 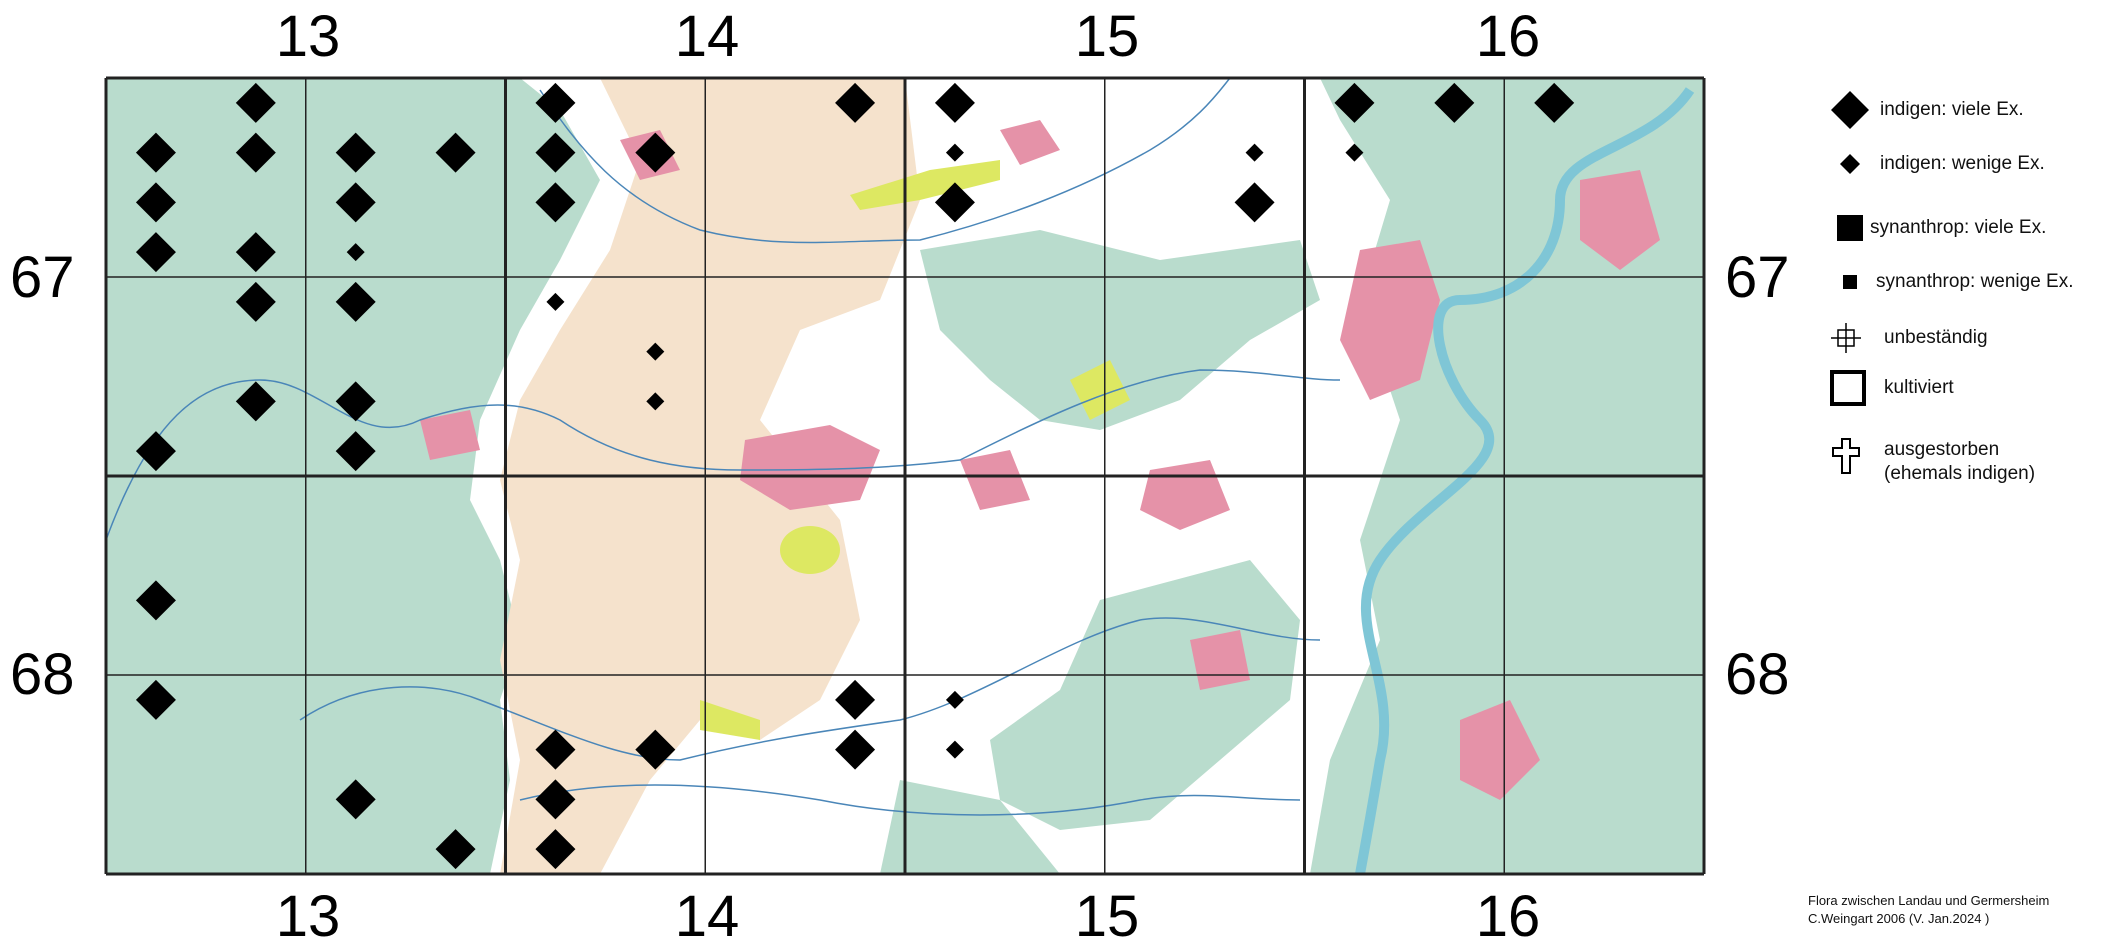 What do you see at coordinates (1850, 164) in the screenshot?
I see `diamond-small-icon` at bounding box center [1850, 164].